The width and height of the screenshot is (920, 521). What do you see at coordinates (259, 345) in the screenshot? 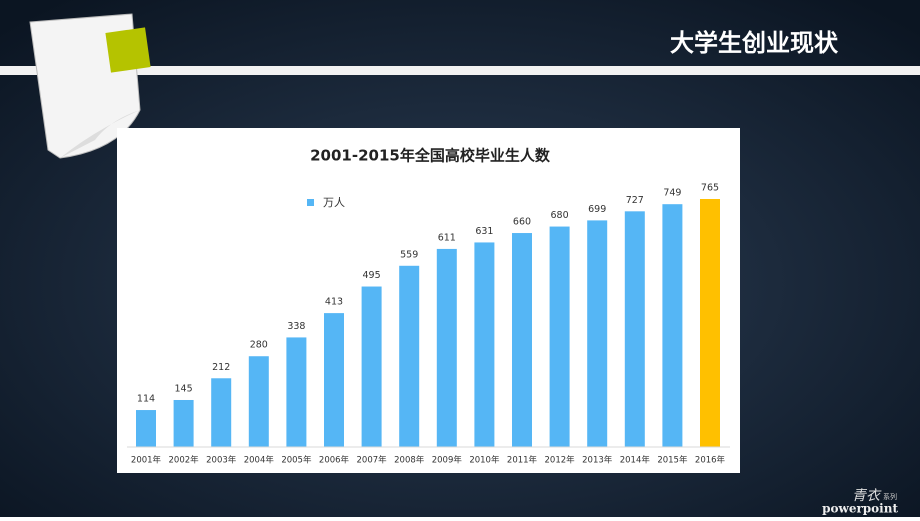
I see `value-label: 280` at bounding box center [259, 345].